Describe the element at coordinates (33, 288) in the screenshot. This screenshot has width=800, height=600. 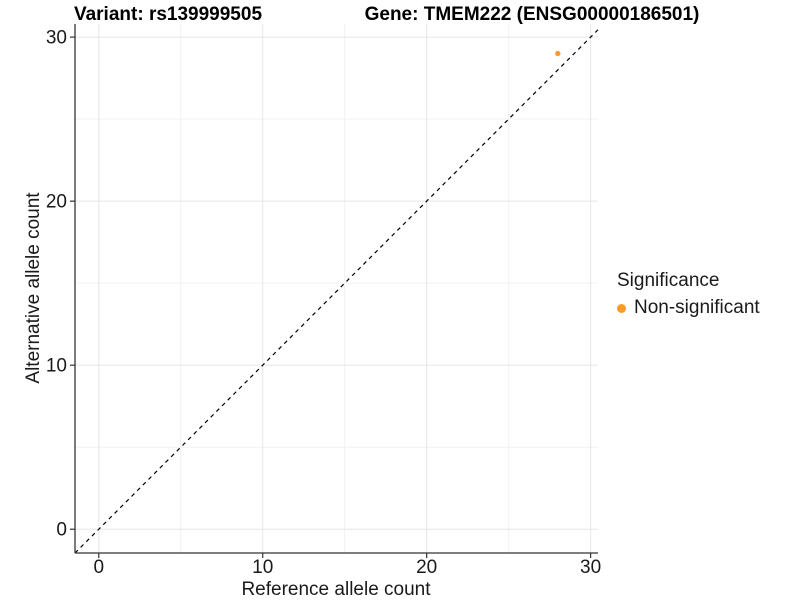
I see `y-axis-title: Alternative allele count` at that location.